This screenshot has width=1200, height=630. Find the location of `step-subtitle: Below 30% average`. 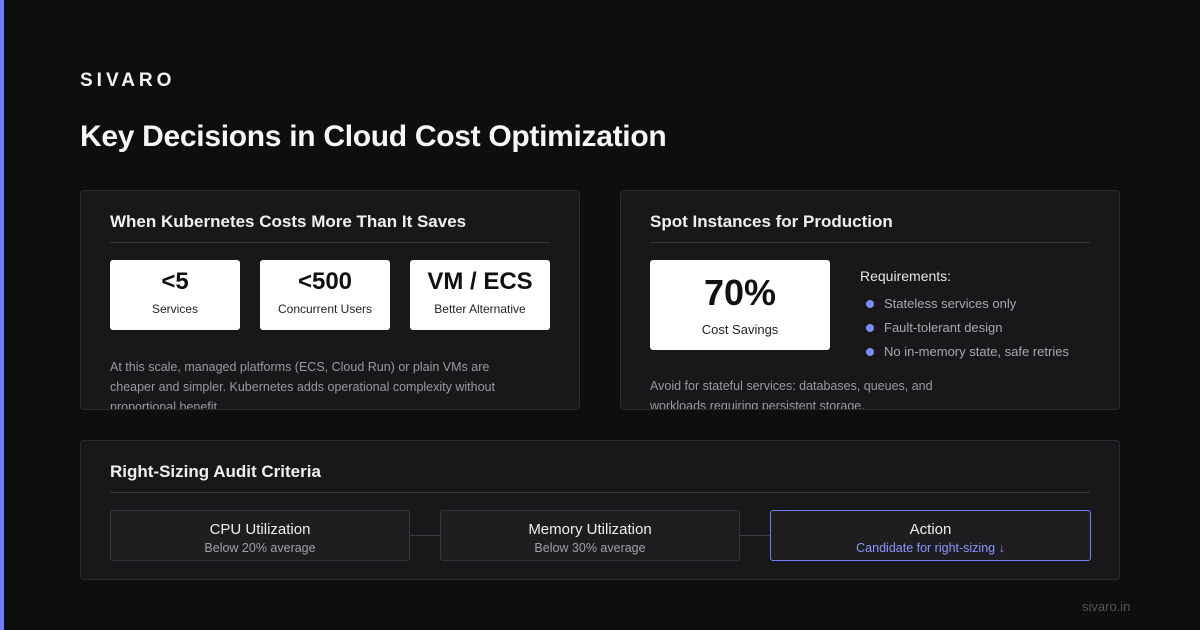

step-subtitle: Below 30% average is located at coordinates (590, 548).